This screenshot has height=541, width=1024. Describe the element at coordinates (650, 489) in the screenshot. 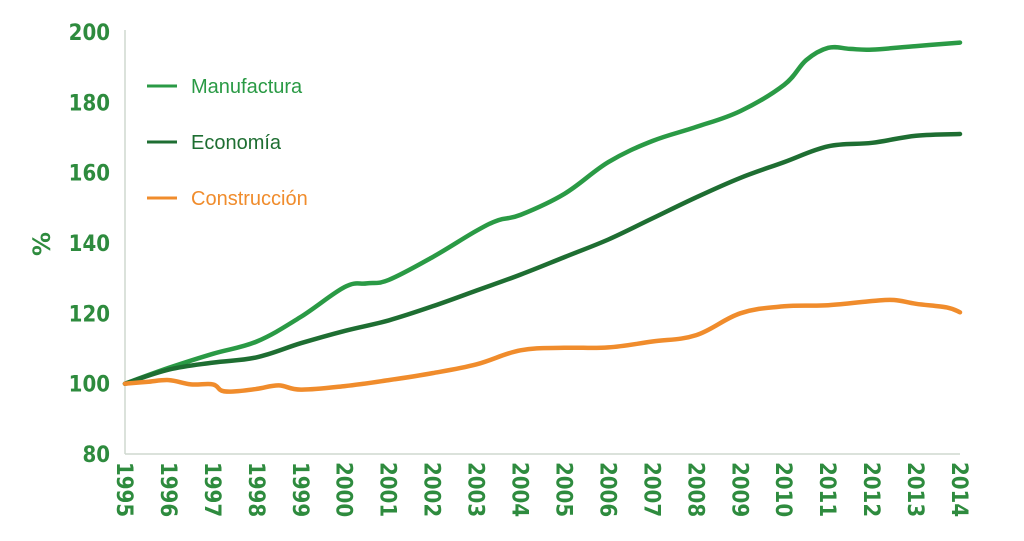

I see `x-tick-label: 2007` at that location.